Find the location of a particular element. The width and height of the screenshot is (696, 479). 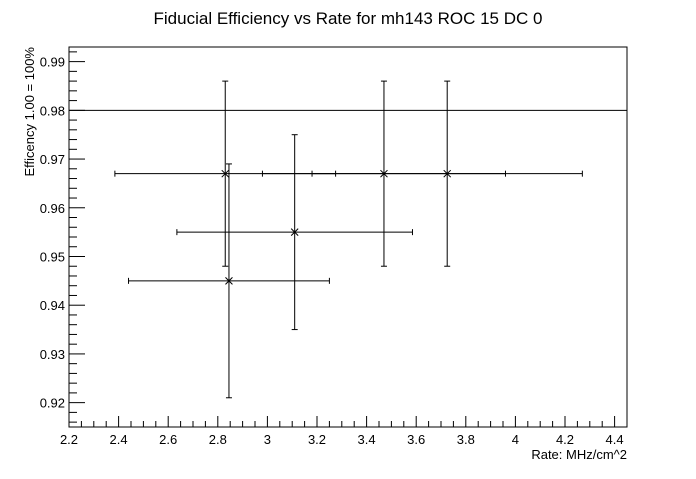

x-tick-label: 2.8 is located at coordinates (218, 439).